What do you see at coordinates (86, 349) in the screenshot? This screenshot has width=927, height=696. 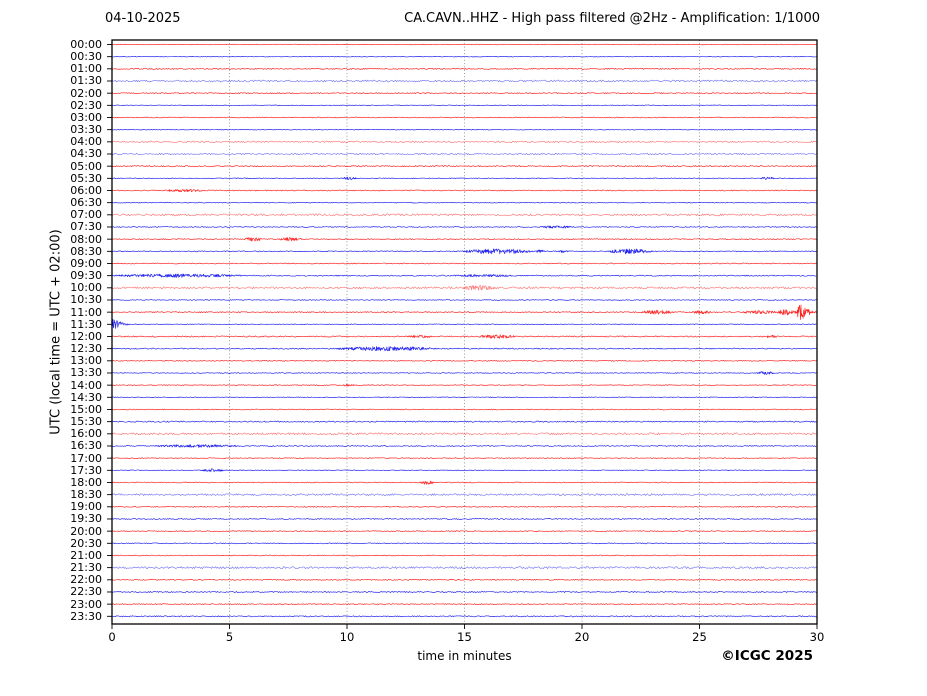 I see `y-tick-label: 12:30` at bounding box center [86, 349].